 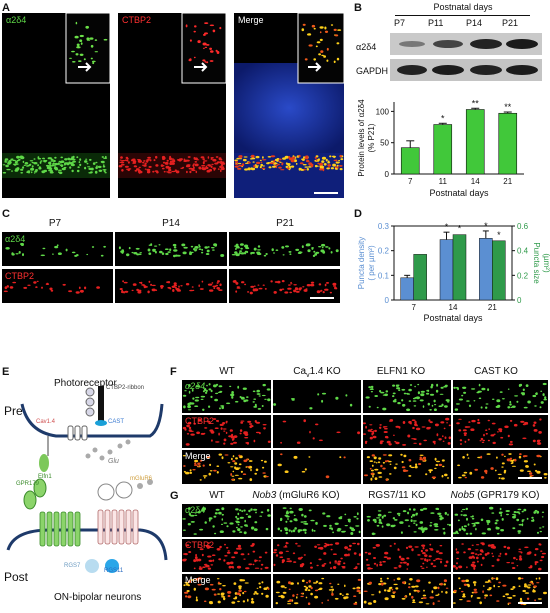 What do you see at coordinates (6, 8) in the screenshot?
I see `panel-label-a: A` at bounding box center [6, 8].